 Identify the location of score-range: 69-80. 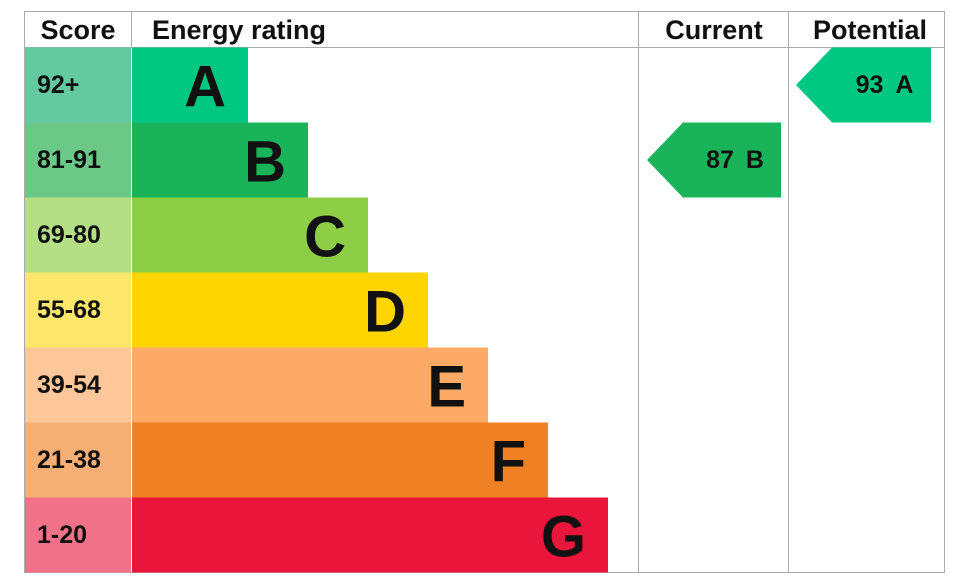
(69, 235).